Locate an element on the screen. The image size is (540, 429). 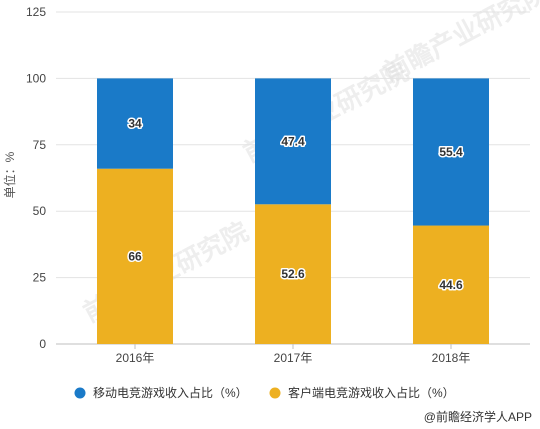
data-label: 52.6 is located at coordinates (293, 274).